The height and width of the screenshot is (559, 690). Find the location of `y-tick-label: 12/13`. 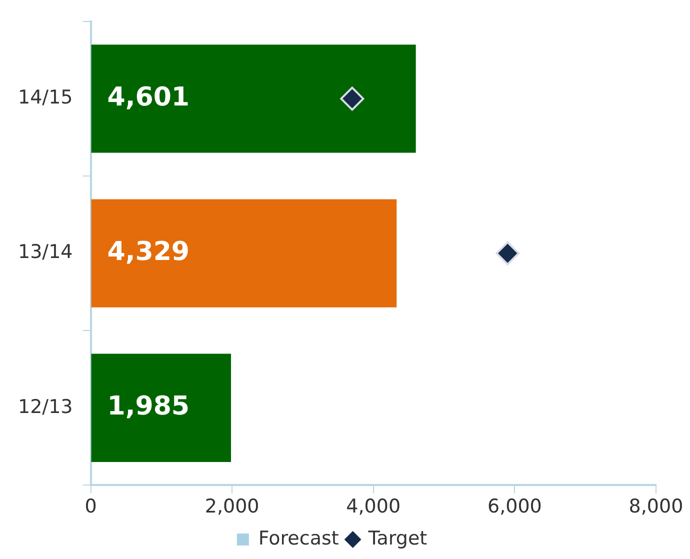

y-tick-label: 12/13 is located at coordinates (45, 407).